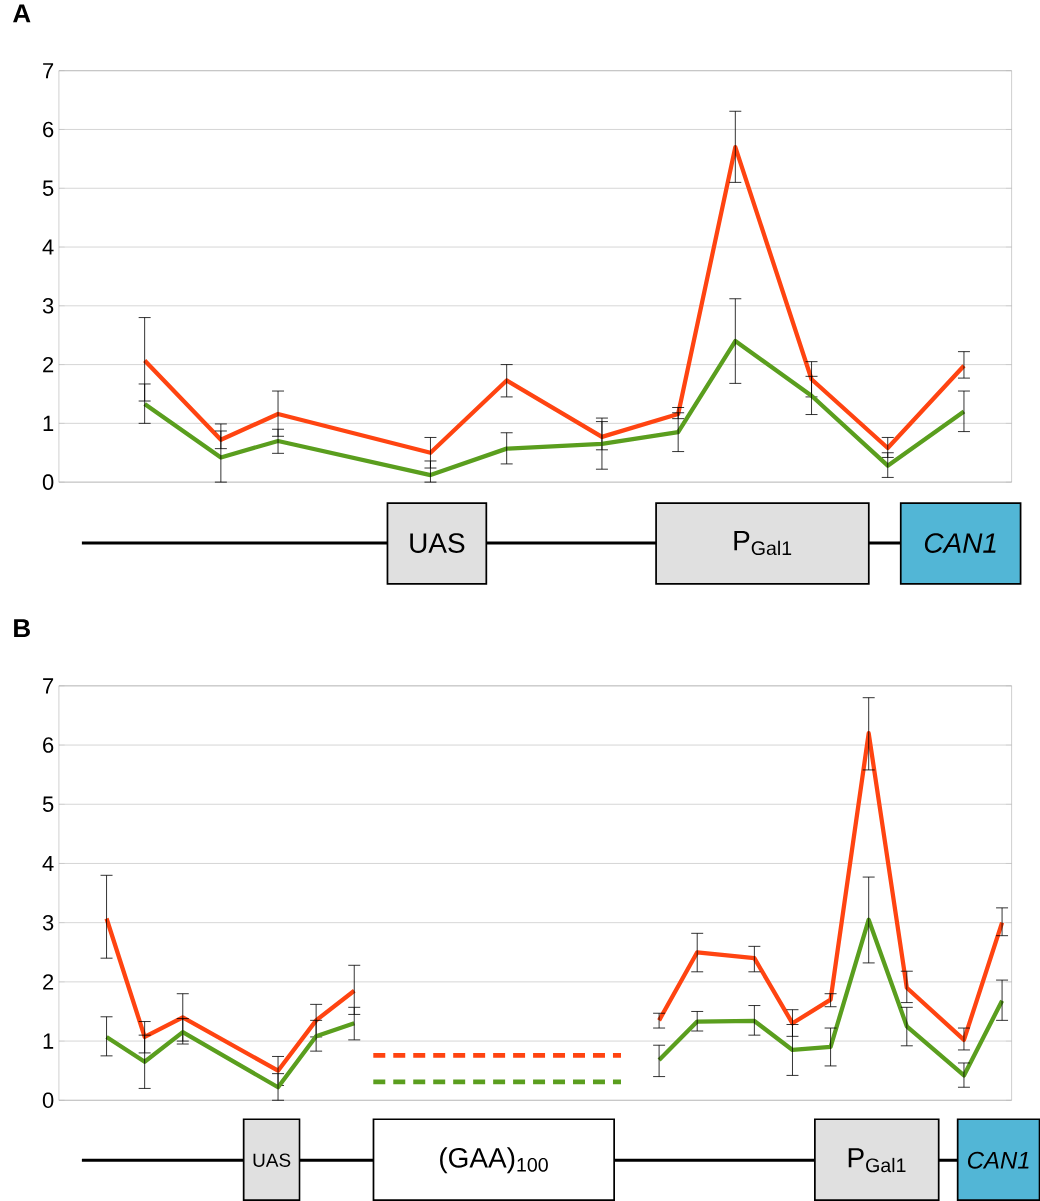  Describe the element at coordinates (21, 628) in the screenshot. I see `chart-title: B` at that location.